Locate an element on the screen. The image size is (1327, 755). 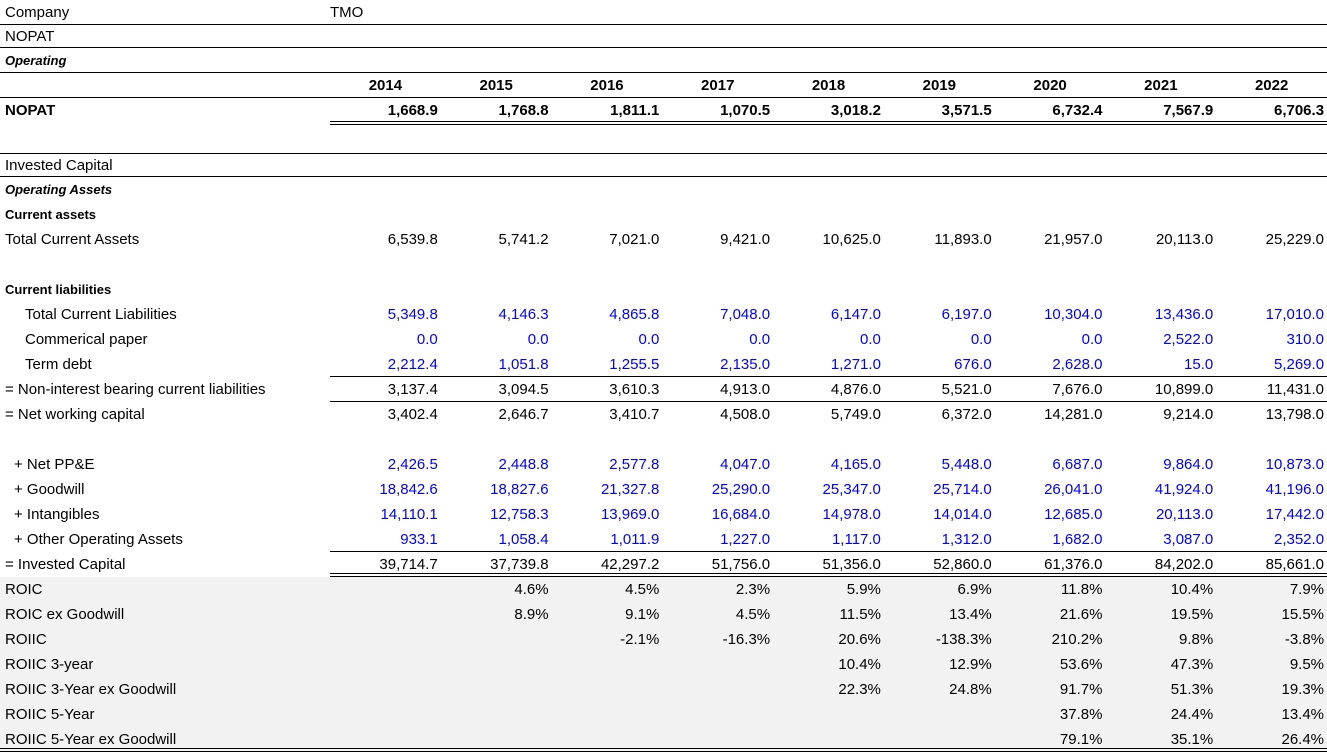
cell: 4,876.0 is located at coordinates (855, 389).